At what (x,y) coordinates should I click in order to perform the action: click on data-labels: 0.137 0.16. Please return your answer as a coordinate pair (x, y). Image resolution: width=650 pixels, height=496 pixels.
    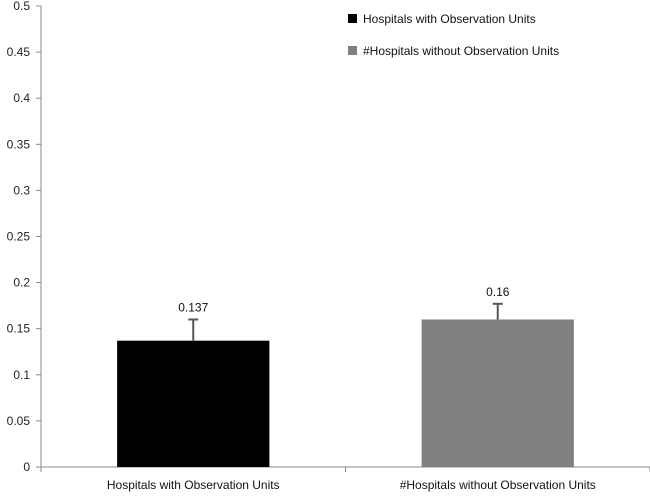
    Looking at the image, I should click on (344, 300).